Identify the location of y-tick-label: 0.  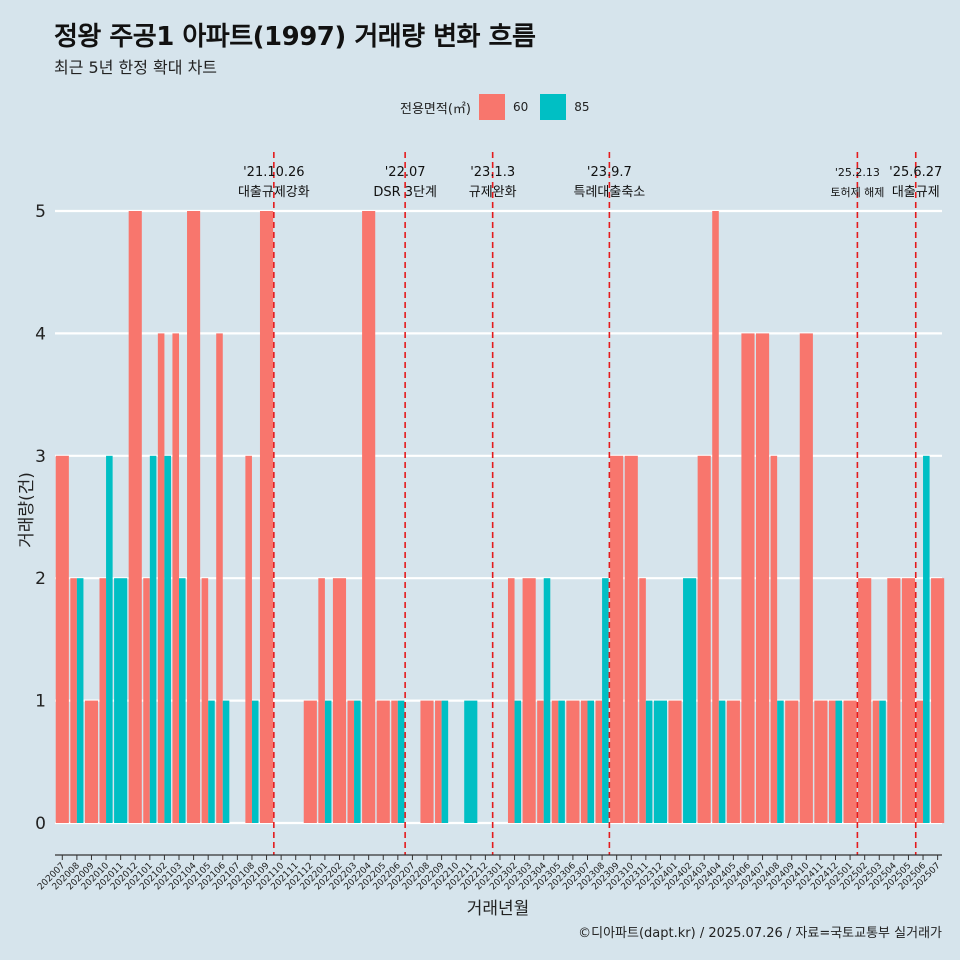
(40, 824).